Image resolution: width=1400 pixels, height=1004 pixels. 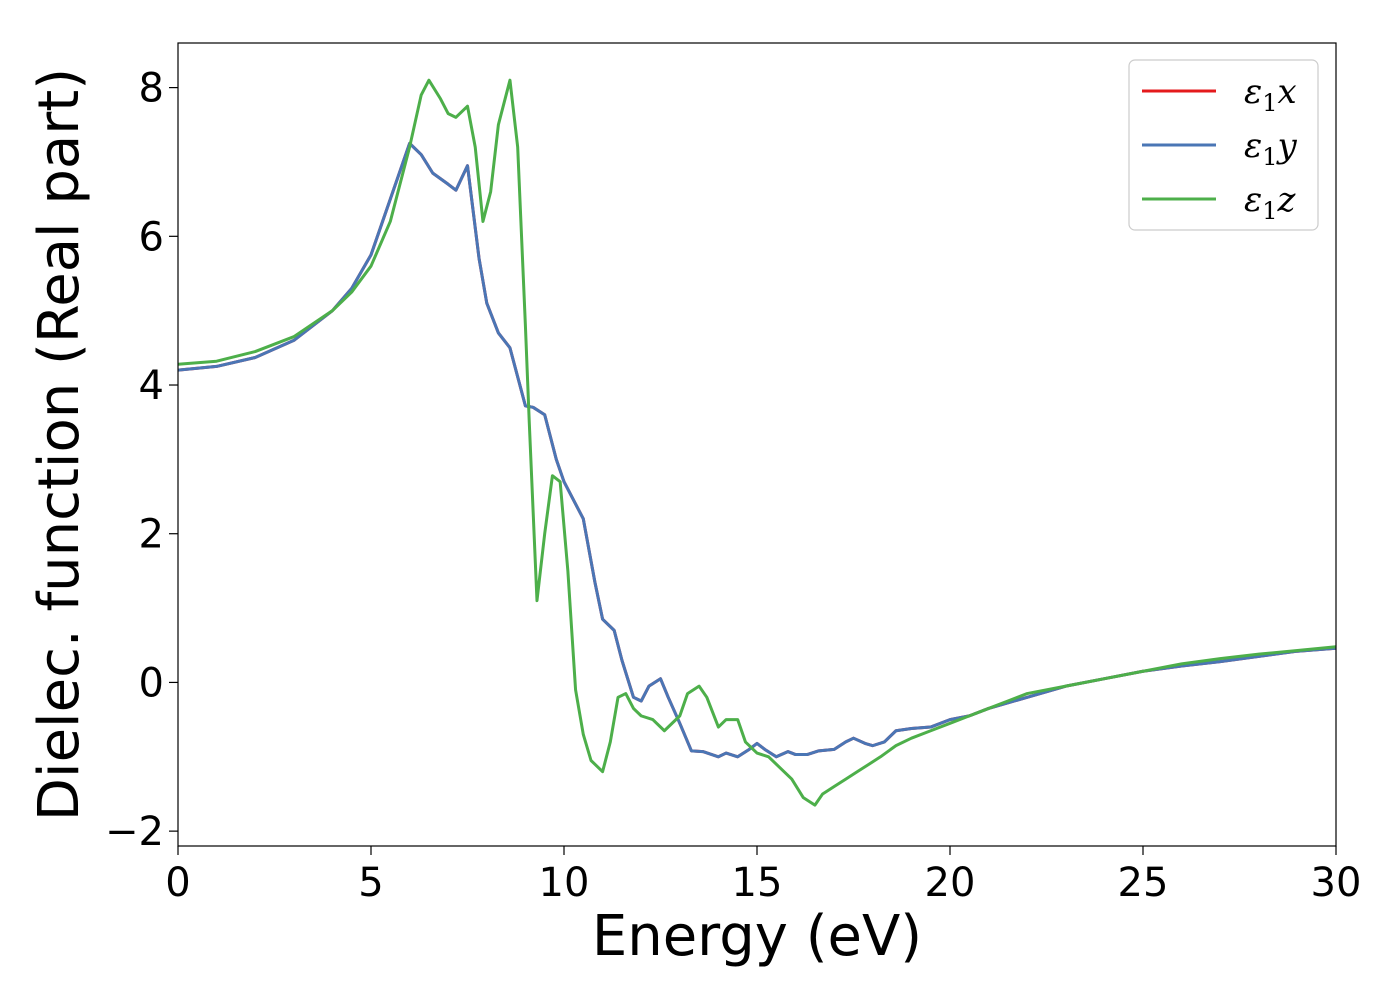 What do you see at coordinates (1143, 883) in the screenshot?
I see `x-tick-label: 25` at bounding box center [1143, 883].